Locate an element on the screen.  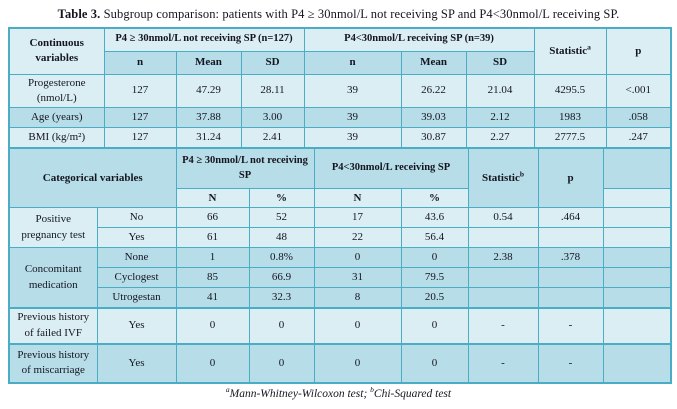
table-cell: 3.00 is located at coordinates (272, 118).